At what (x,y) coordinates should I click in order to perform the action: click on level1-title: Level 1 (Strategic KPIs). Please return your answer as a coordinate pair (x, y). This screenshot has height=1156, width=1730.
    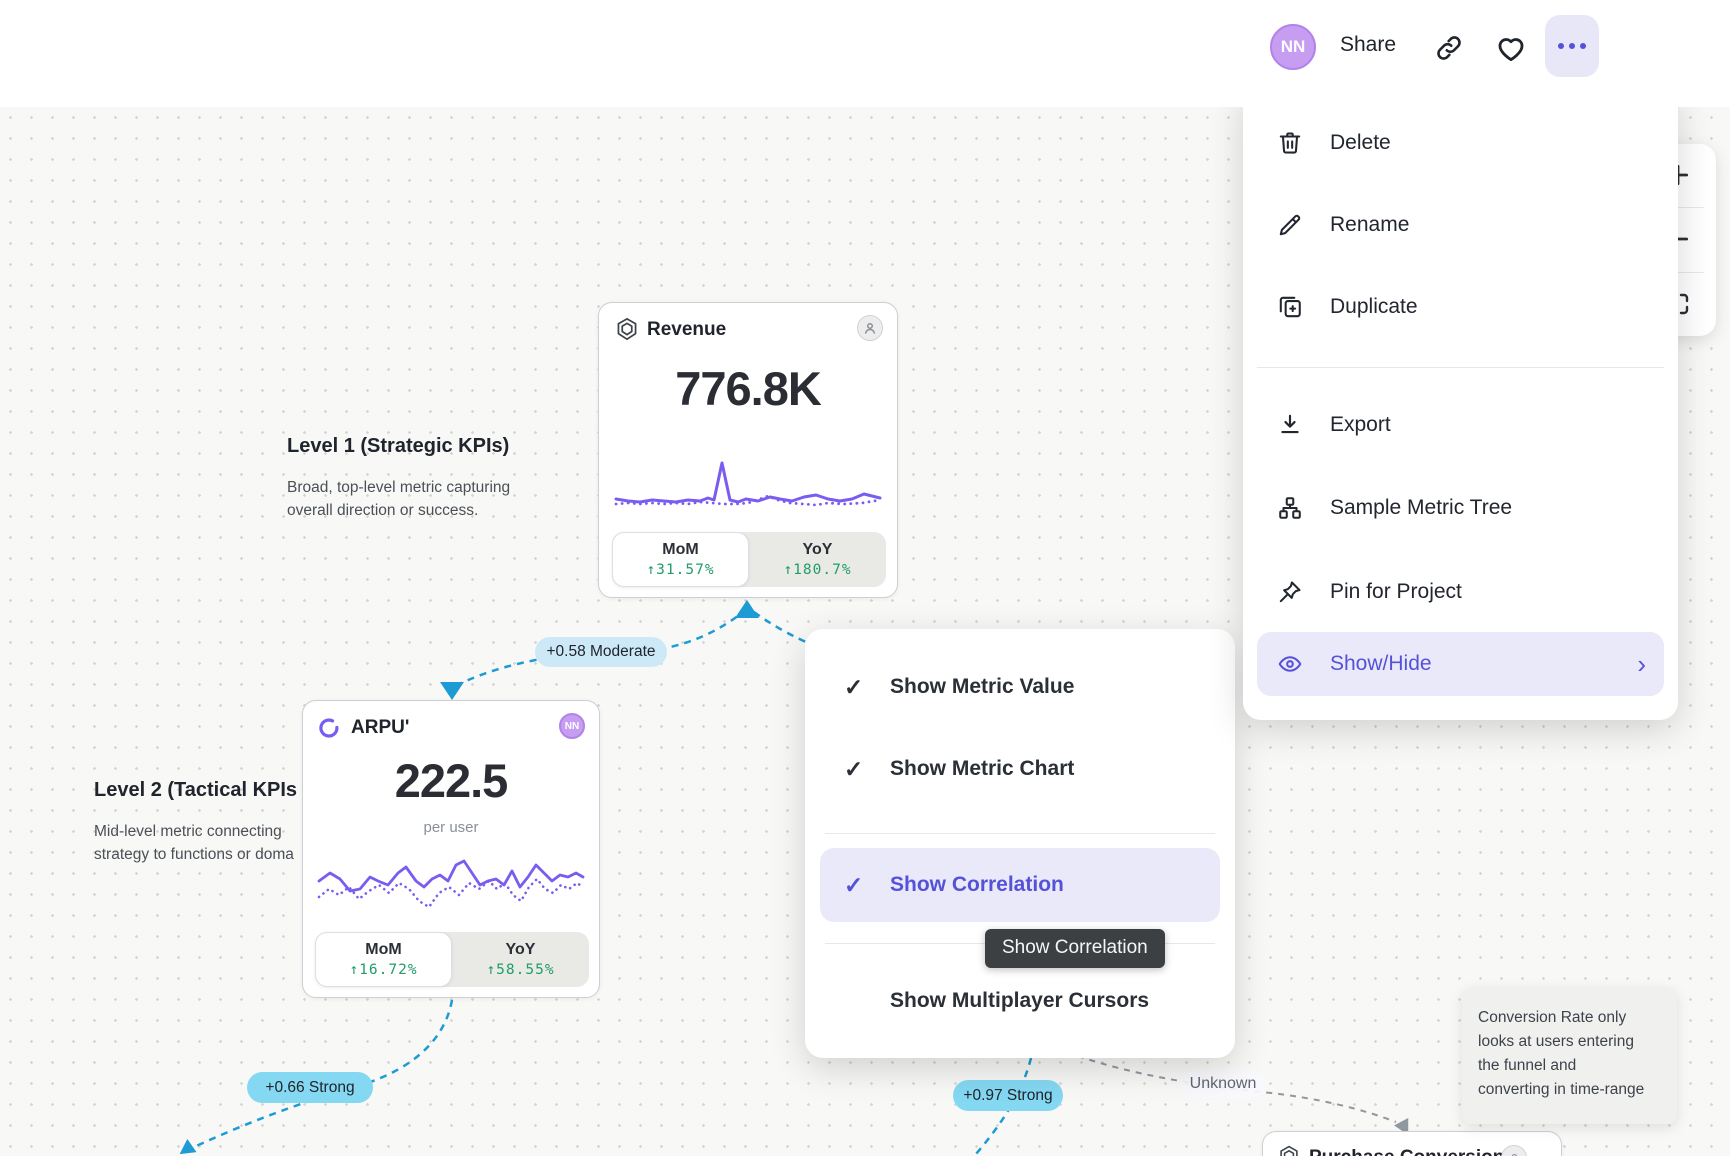
    Looking at the image, I should click on (398, 446).